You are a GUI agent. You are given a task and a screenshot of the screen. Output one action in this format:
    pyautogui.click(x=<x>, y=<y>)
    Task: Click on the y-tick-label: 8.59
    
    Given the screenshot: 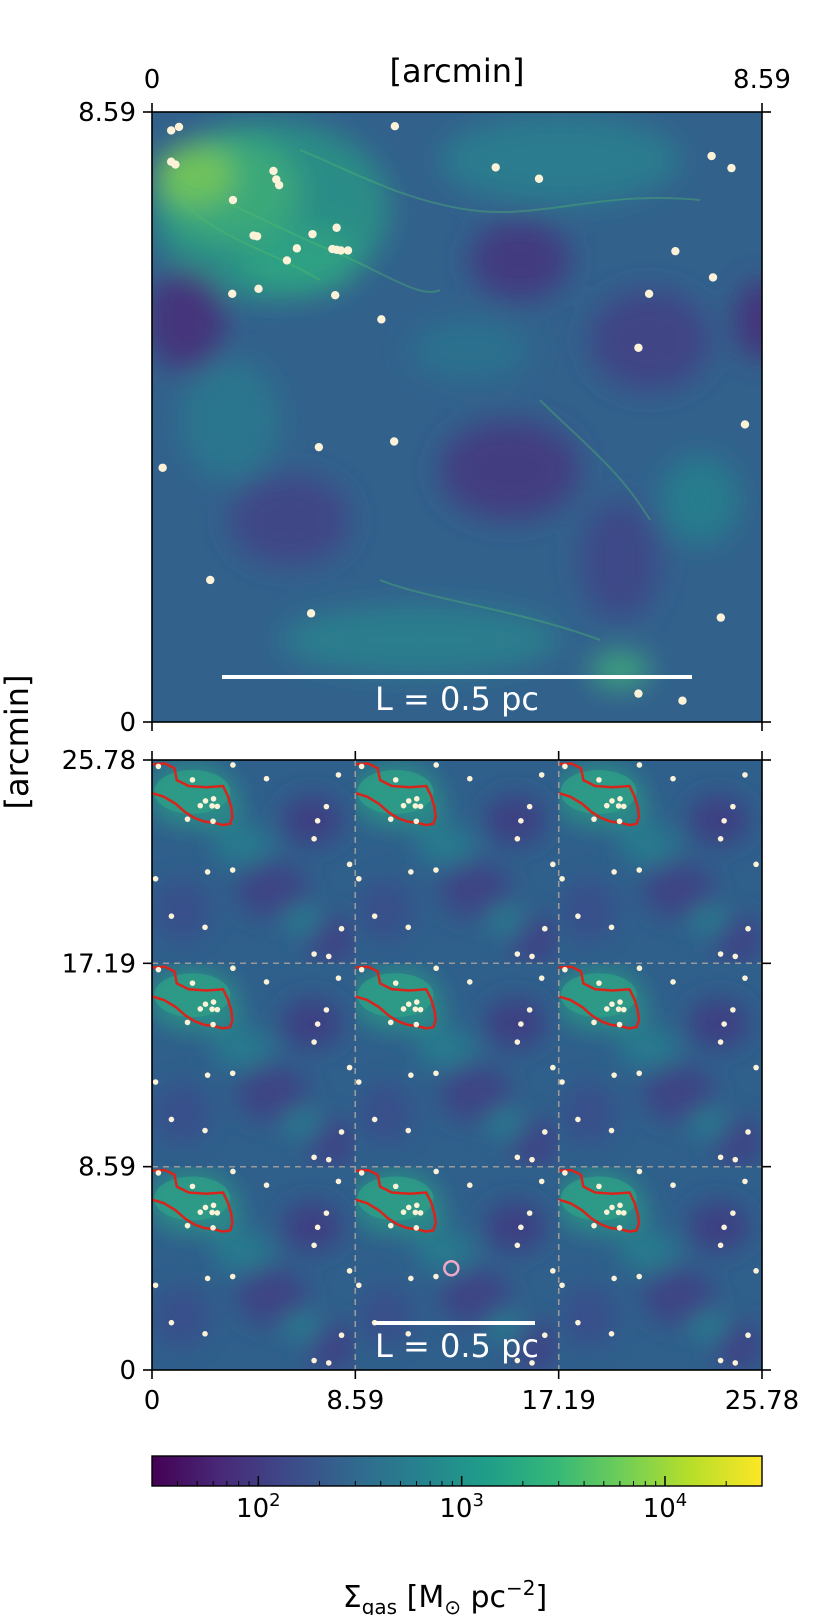 What is the action you would take?
    pyautogui.click(x=107, y=1168)
    